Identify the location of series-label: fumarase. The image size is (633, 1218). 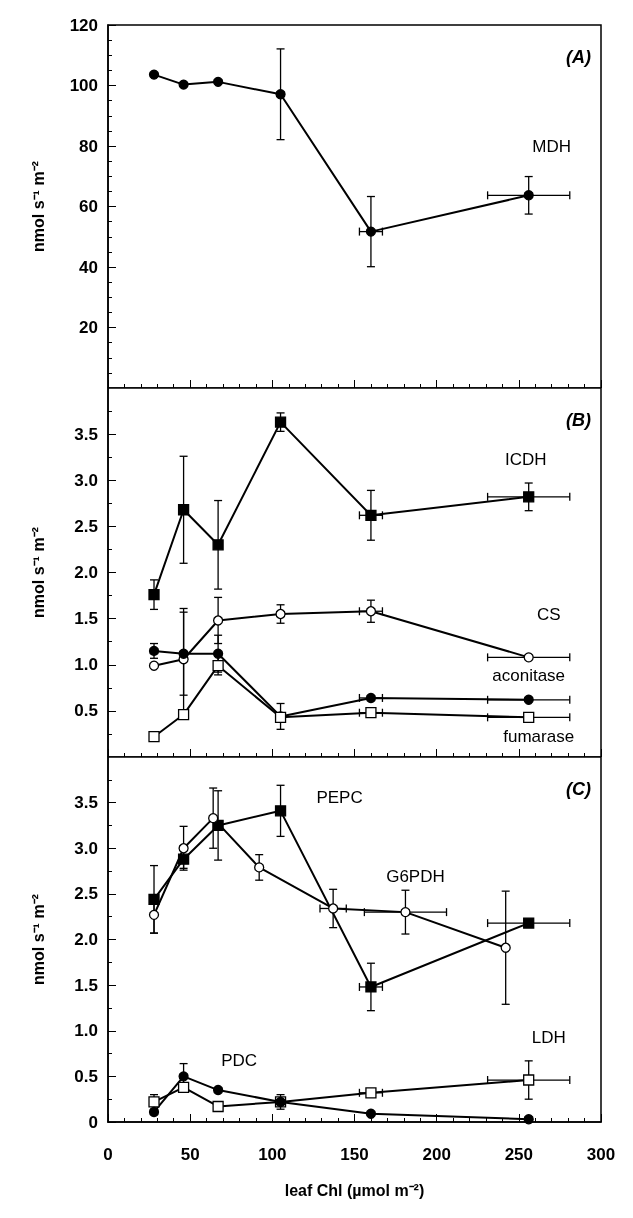
(539, 736).